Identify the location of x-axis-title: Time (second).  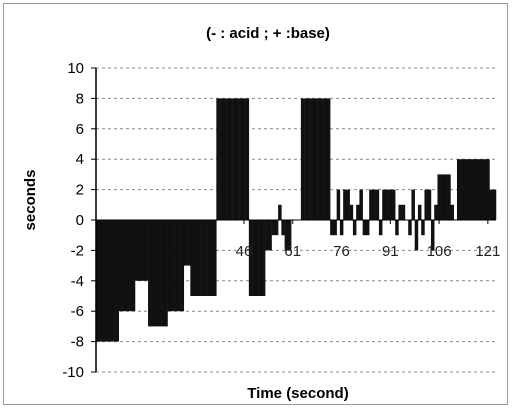
(297, 393).